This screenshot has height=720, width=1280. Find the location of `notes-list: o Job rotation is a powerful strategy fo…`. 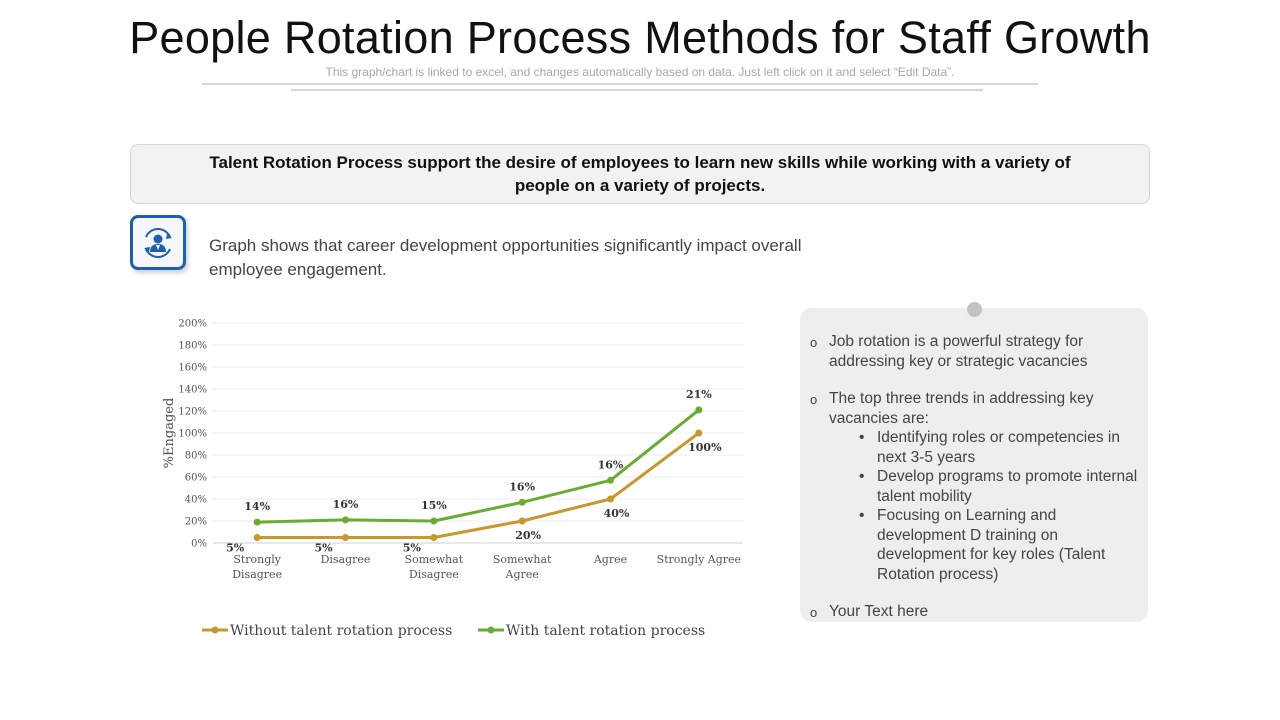

notes-list: o Job rotation is a powerful strategy fo… is located at coordinates (975, 477).